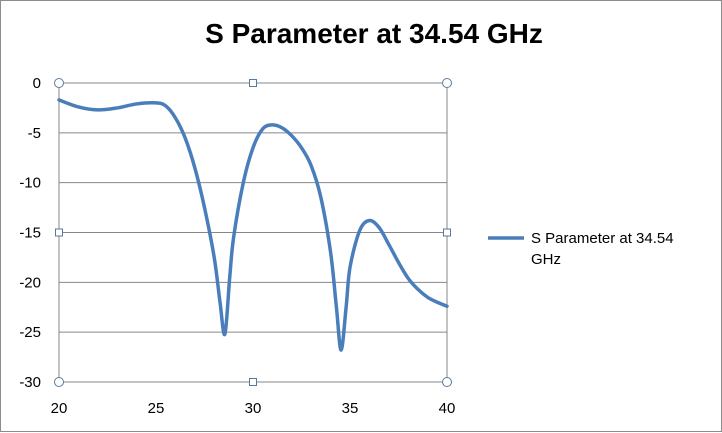 This screenshot has height=433, width=722. Describe the element at coordinates (350, 408) in the screenshot. I see `x-tick-label: 35` at that location.